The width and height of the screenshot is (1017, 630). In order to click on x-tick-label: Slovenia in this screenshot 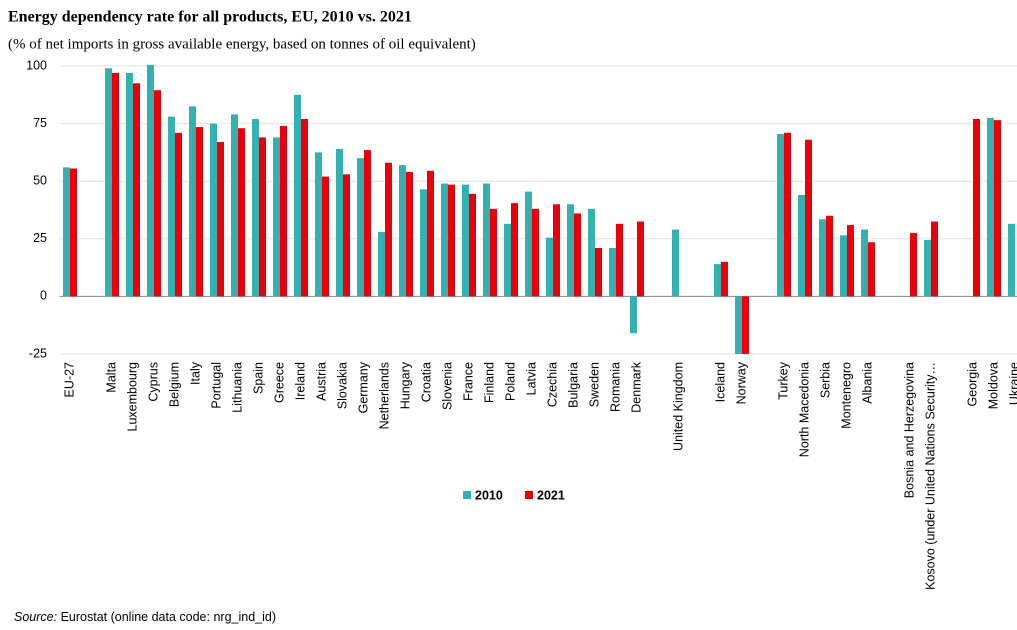, I will do `click(447, 386)`.